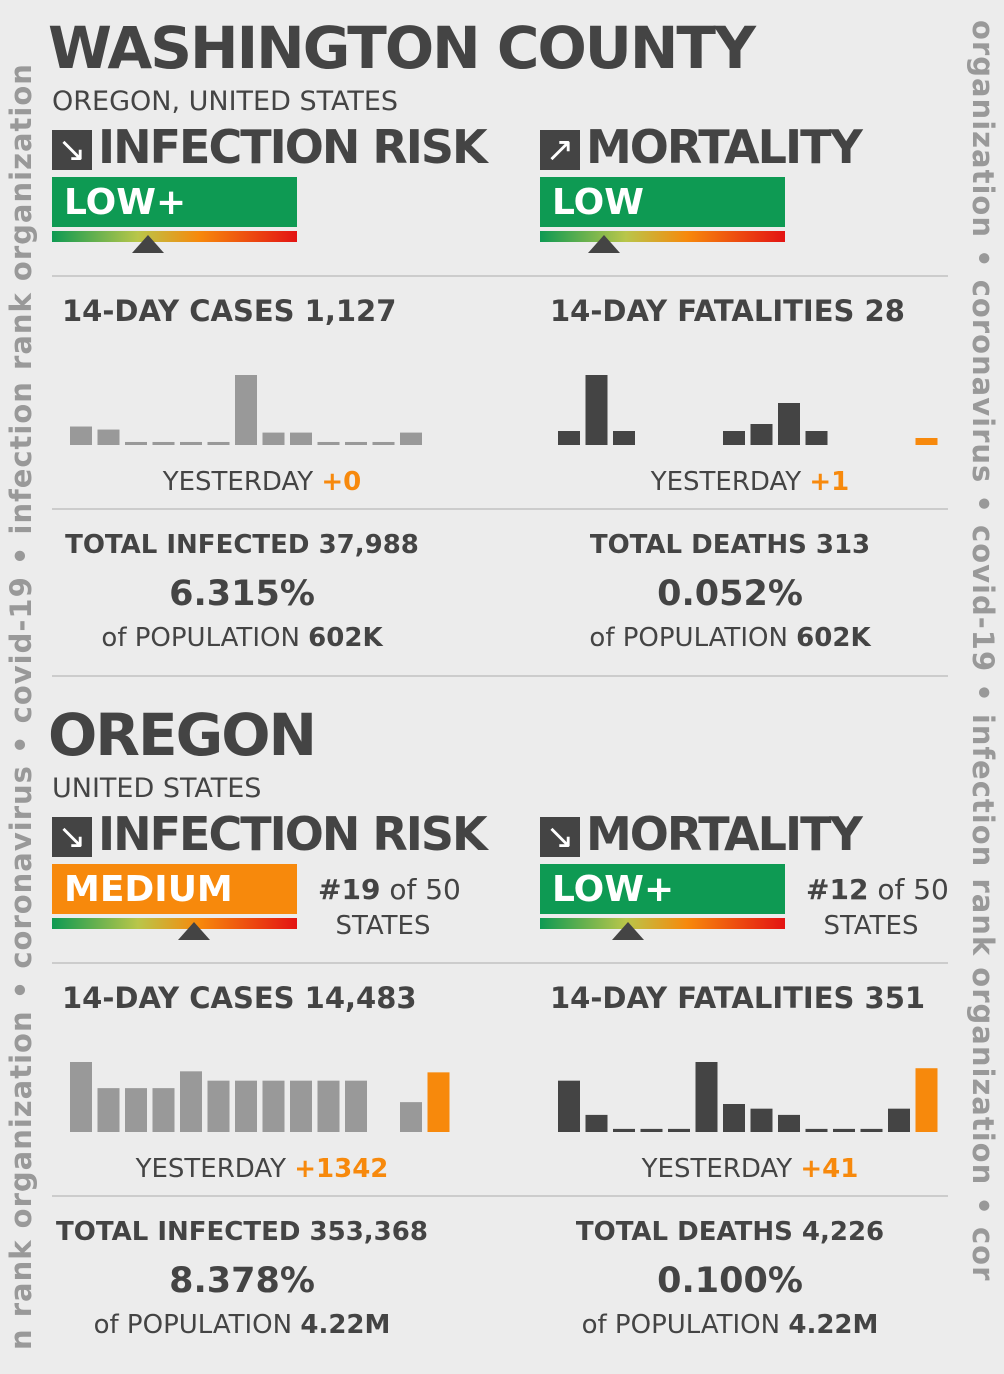  I want to click on rank: #19 of 50, so click(389, 889).